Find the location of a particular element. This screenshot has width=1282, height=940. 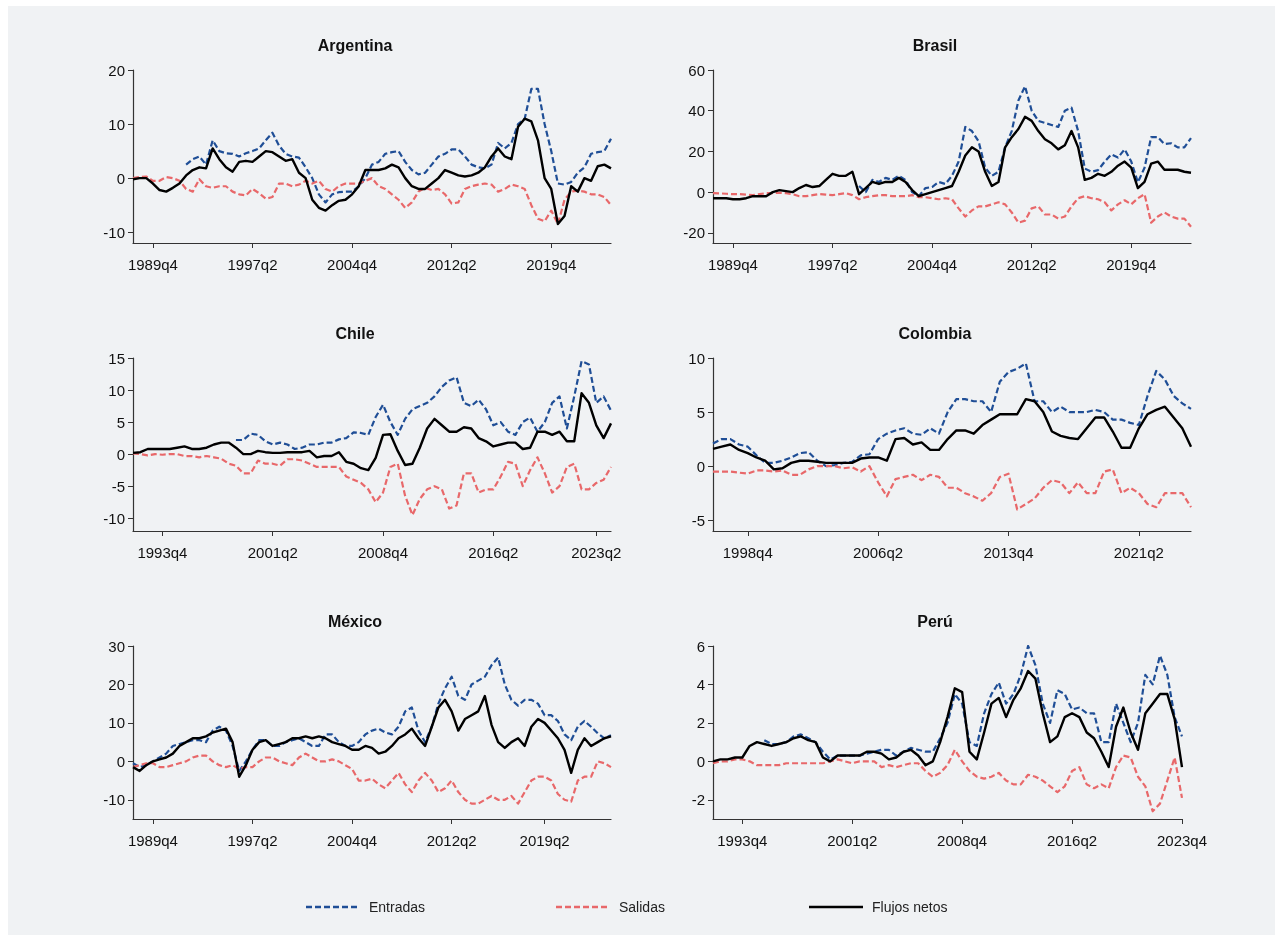

chart-title: Perú is located at coordinates (935, 621).